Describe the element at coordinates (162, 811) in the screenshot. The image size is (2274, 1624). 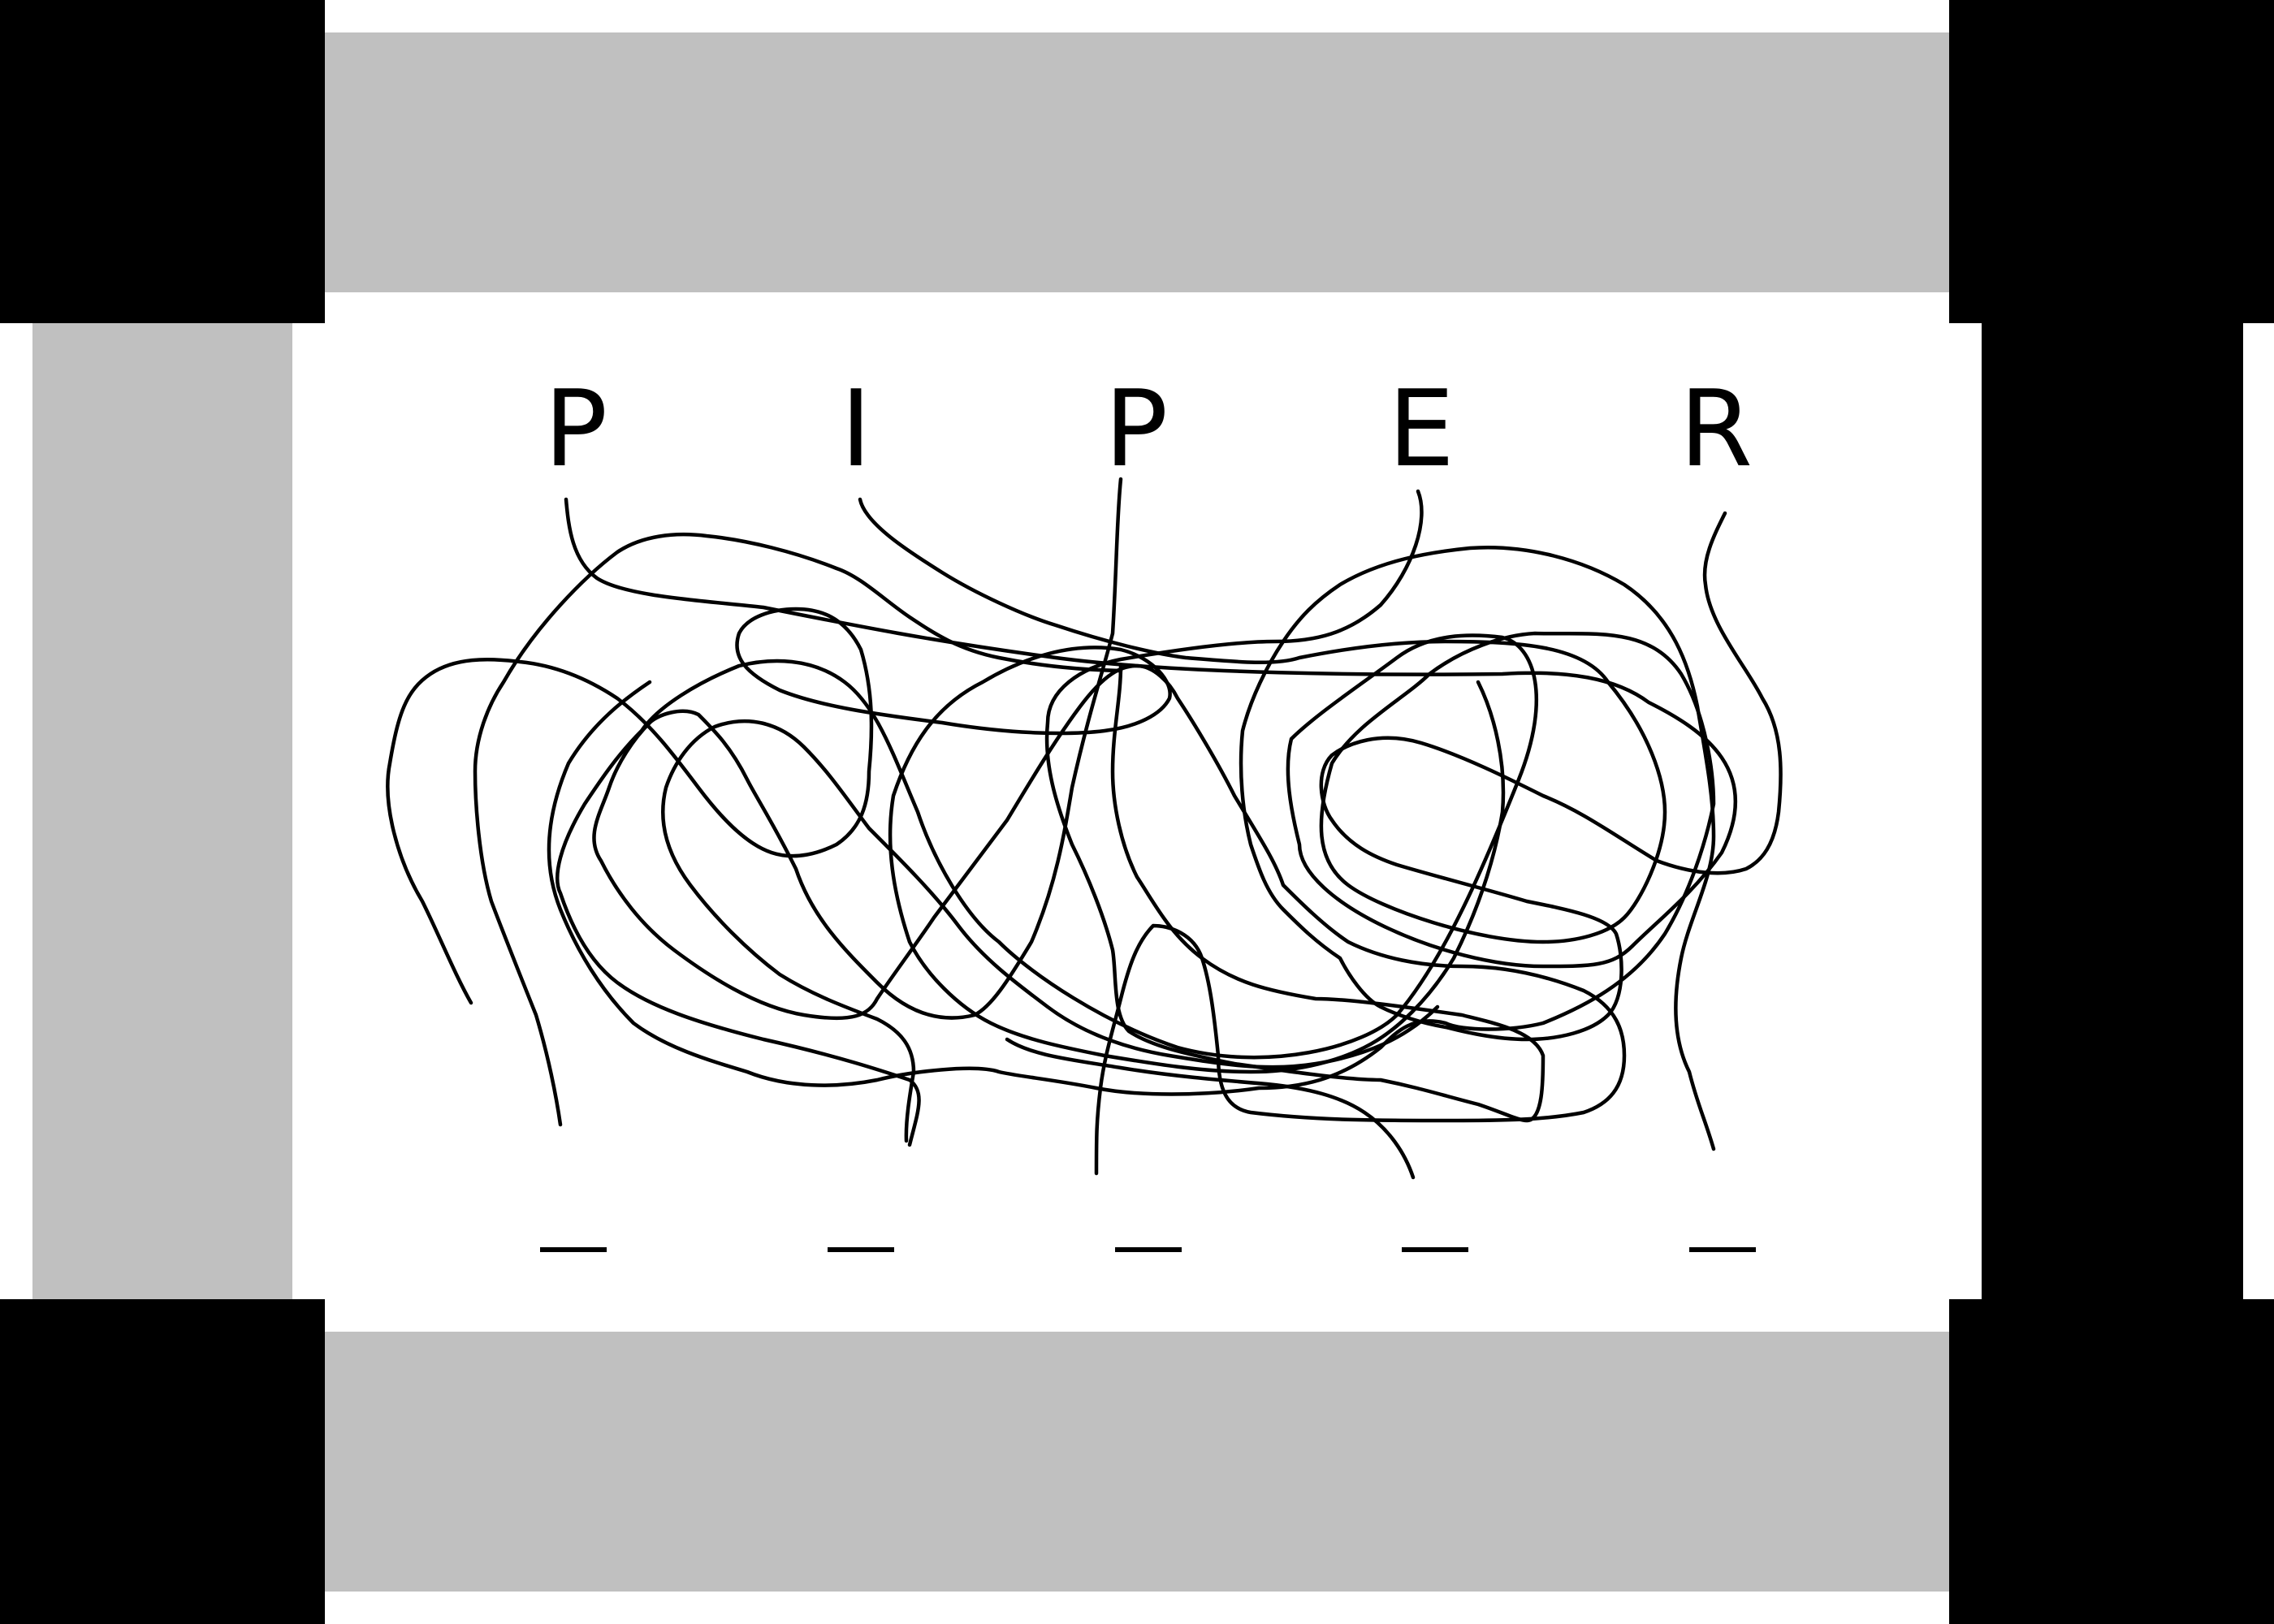
I see `left-bar` at that location.